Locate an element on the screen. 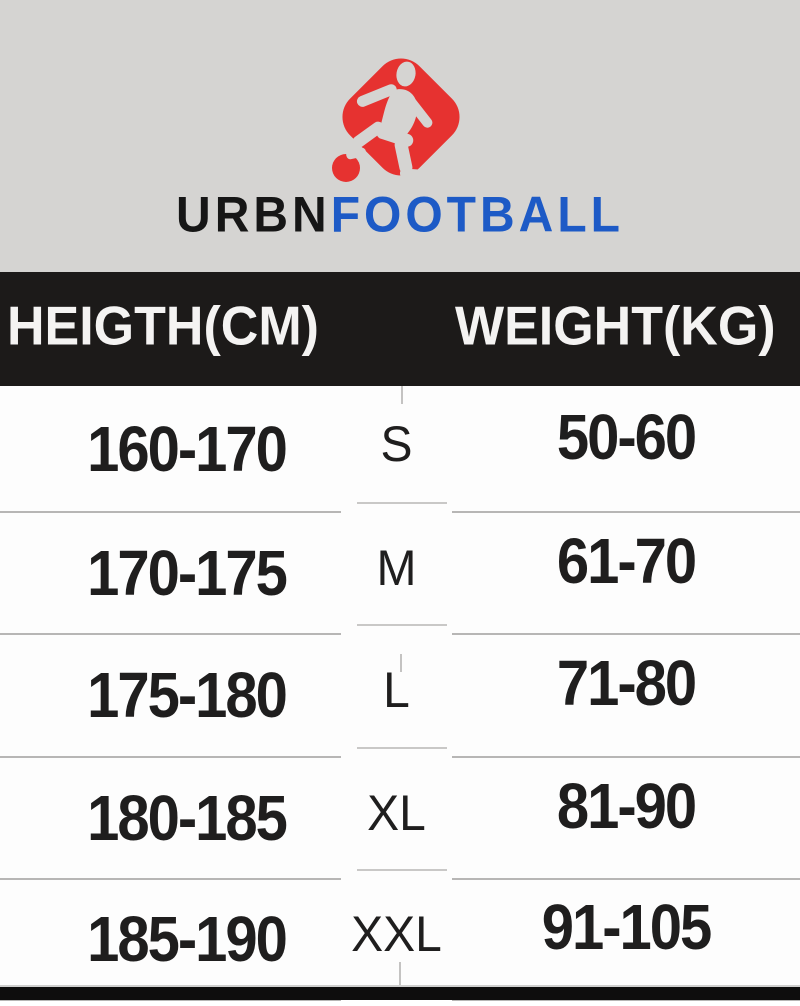 This screenshot has width=800, height=1006. size-table-row: 170-175 M 61-70 is located at coordinates (400, 573).